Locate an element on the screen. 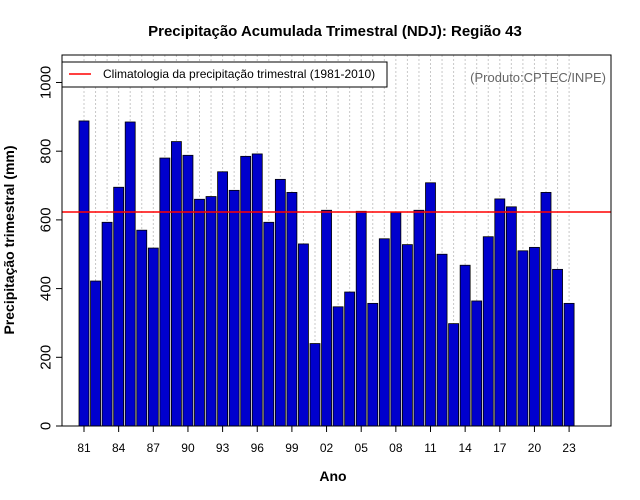 This screenshot has height=500, width=640. bar-1991 is located at coordinates (199, 312).